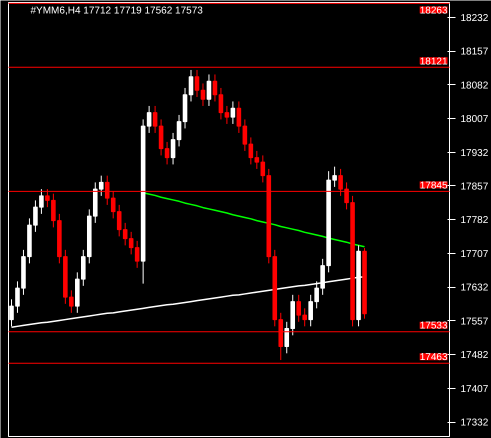 This screenshot has height=438, width=491. I want to click on y-tick-label: 18232, so click(474, 18).